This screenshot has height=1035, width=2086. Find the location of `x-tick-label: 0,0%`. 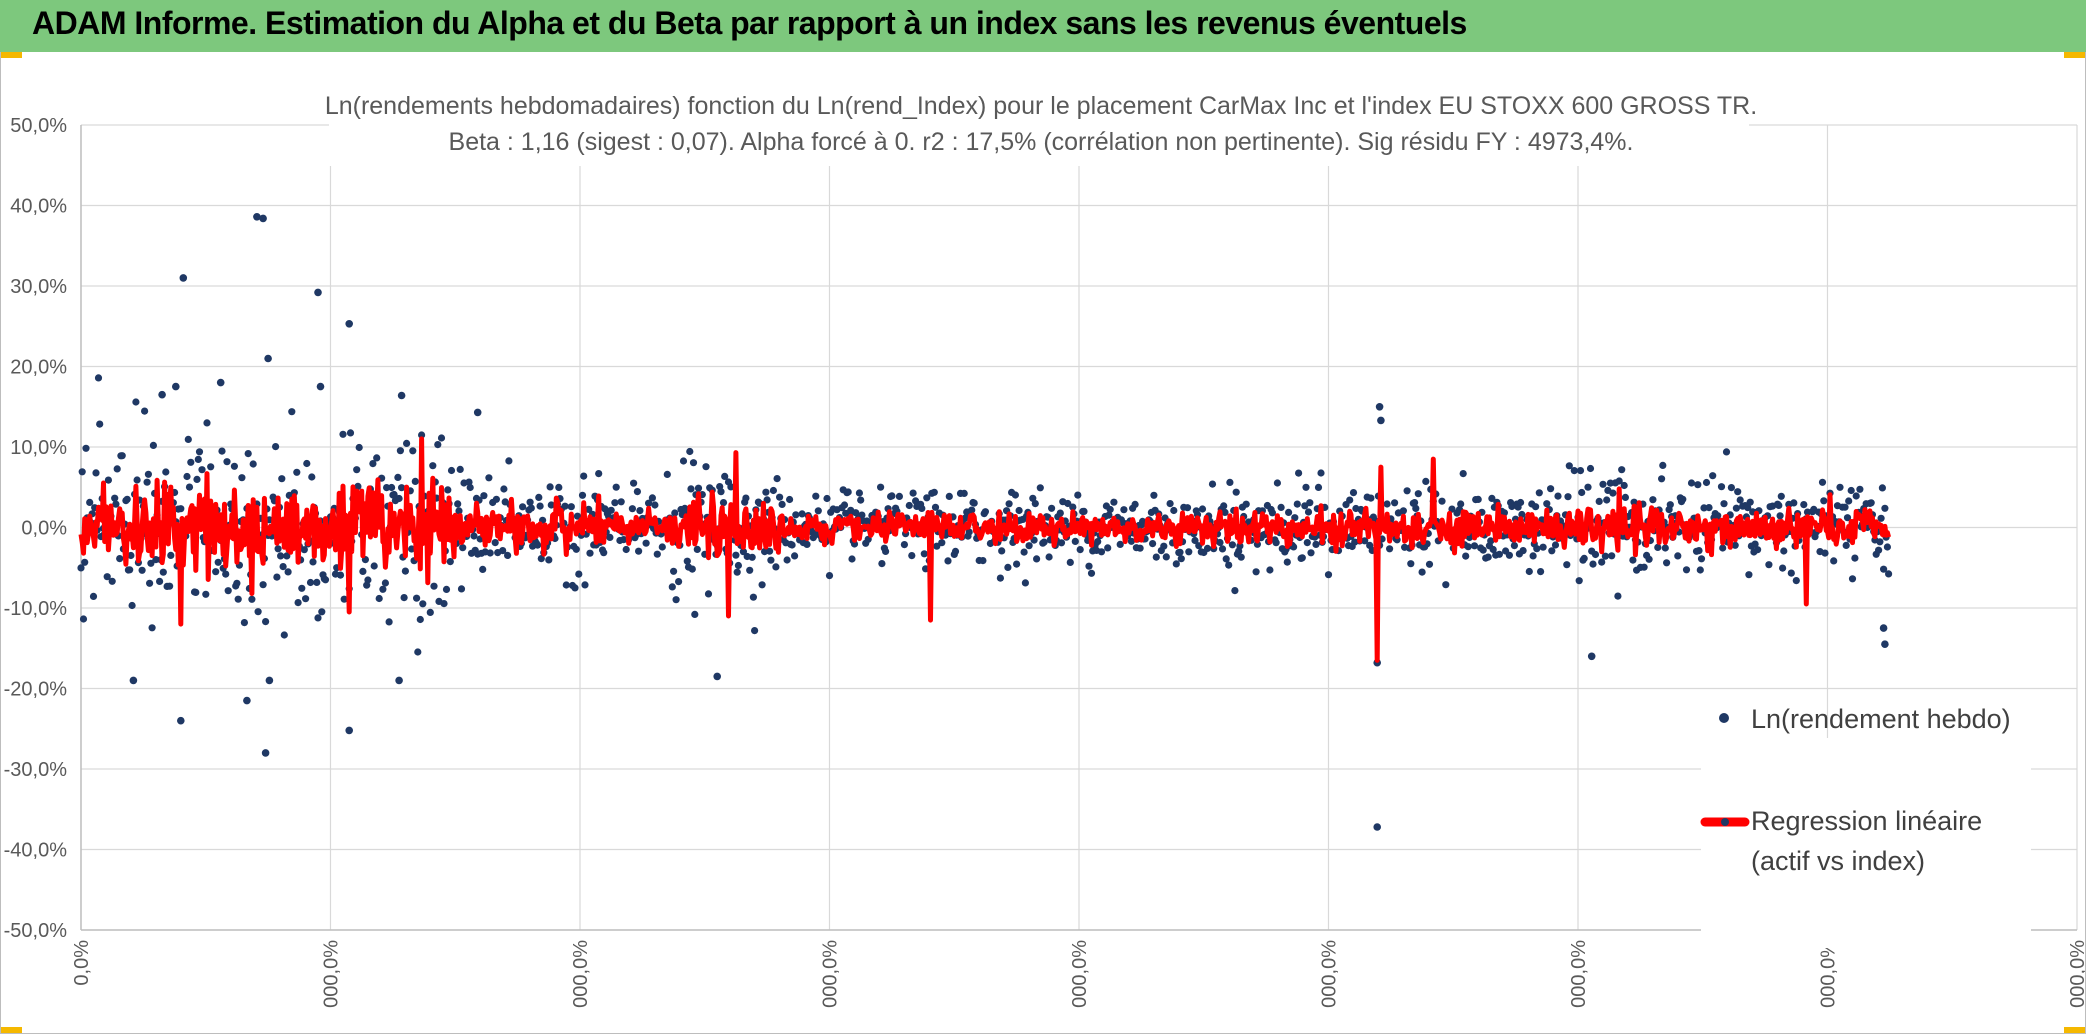

x-tick-label: 0,0% is located at coordinates (82, 963).